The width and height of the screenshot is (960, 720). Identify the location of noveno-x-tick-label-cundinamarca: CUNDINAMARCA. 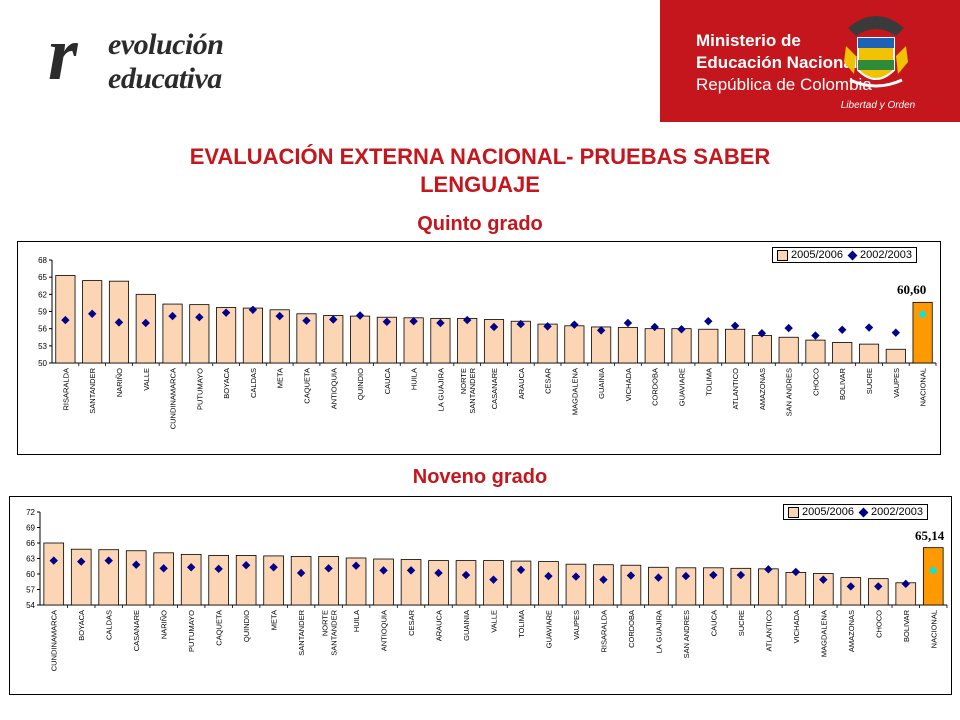
(54, 640).